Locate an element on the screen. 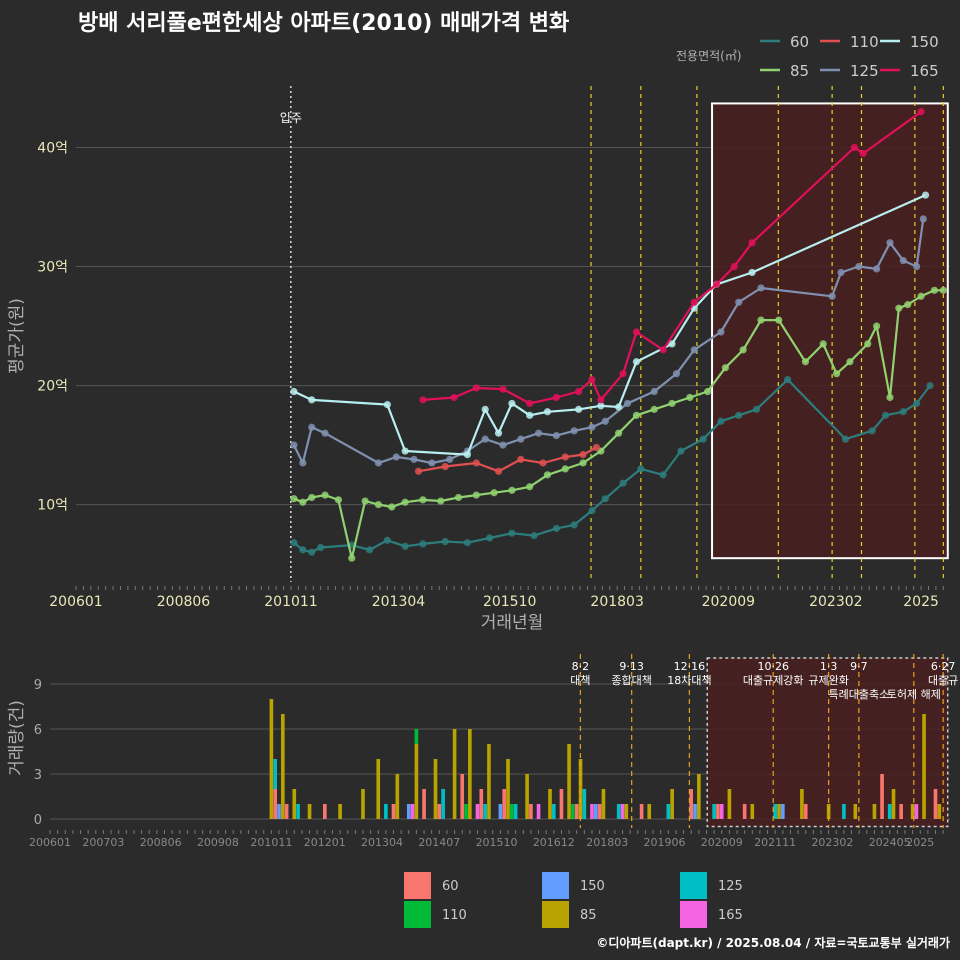  volume-event-date: 6·27 is located at coordinates (943, 666).